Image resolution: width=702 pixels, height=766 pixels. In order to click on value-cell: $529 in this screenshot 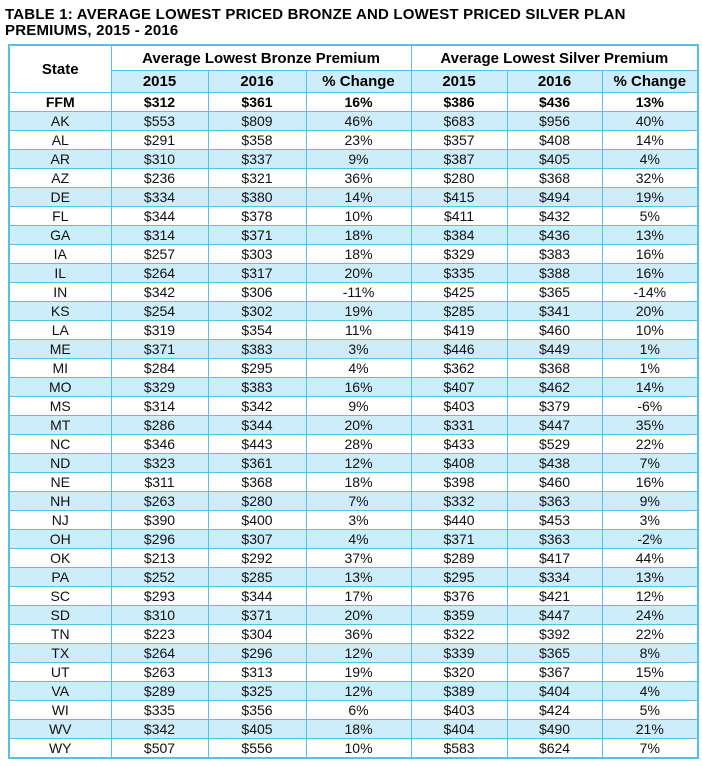, I will do `click(554, 444)`.